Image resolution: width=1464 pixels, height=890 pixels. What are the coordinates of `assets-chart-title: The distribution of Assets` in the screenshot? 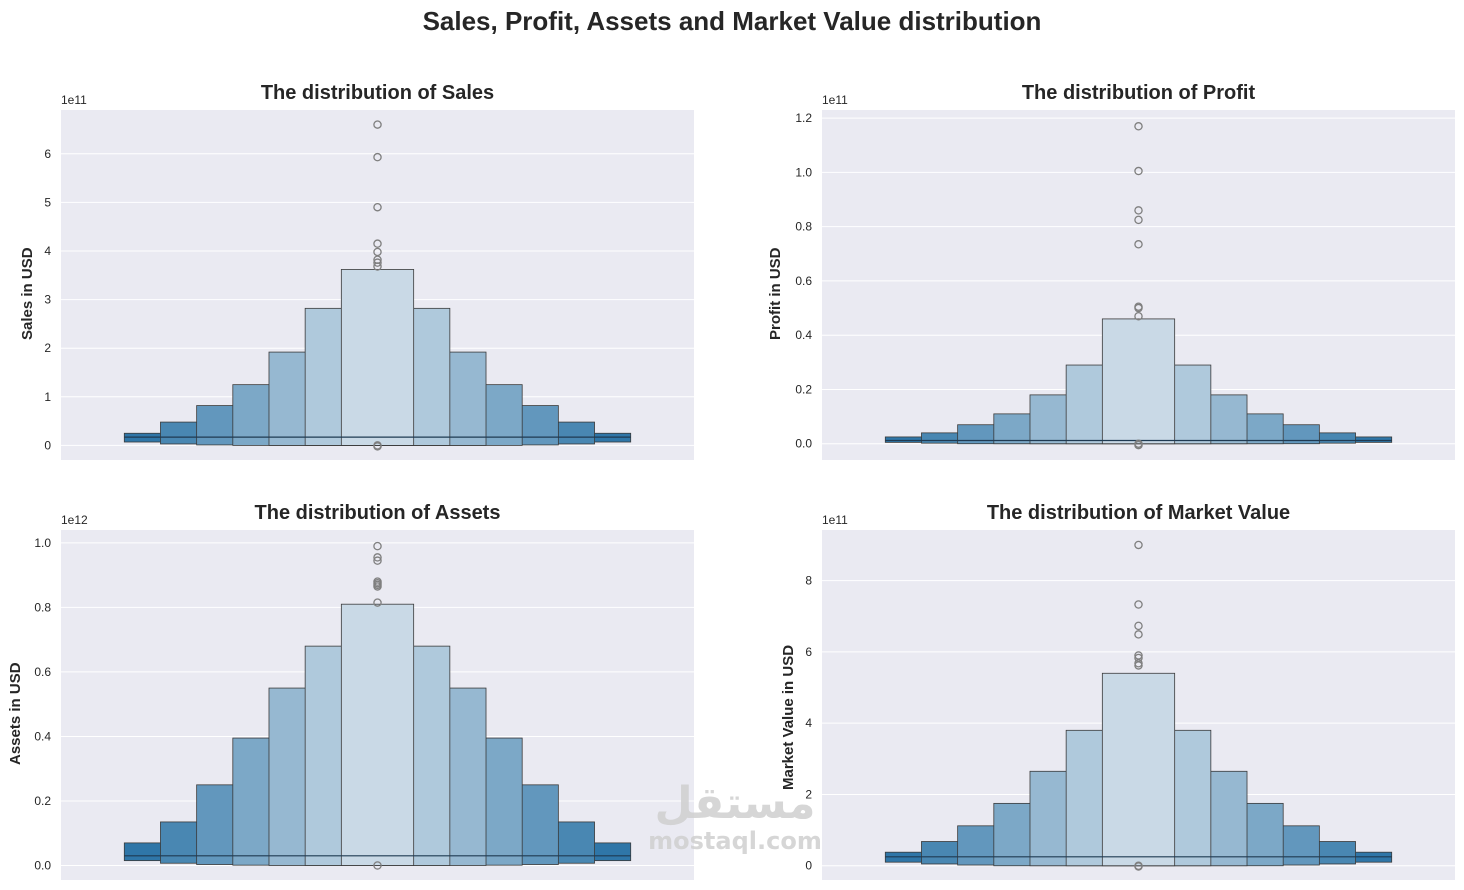 It's located at (377, 513).